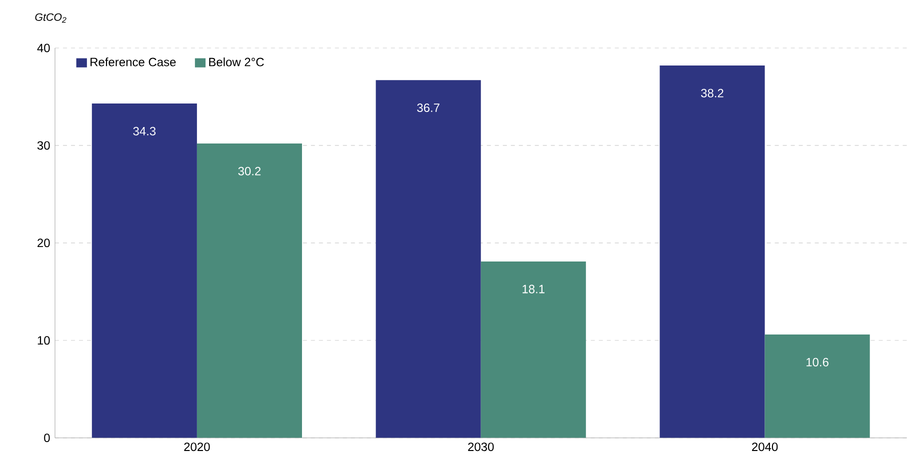  Describe the element at coordinates (533, 289) in the screenshot. I see `data-label: 18.1` at that location.